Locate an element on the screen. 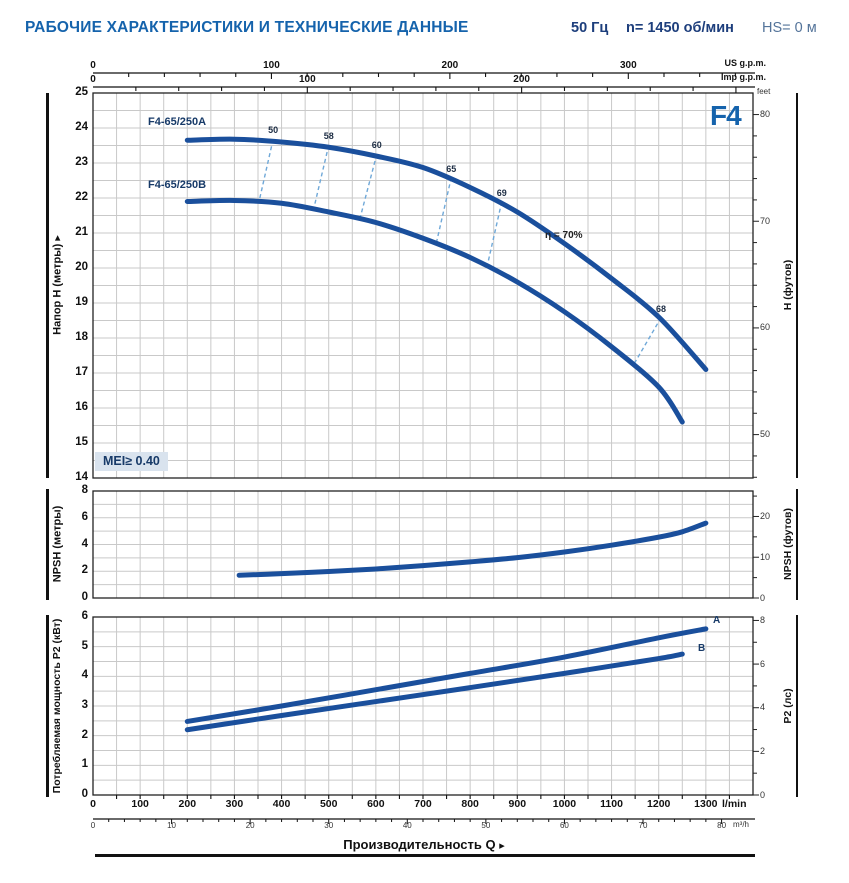 The height and width of the screenshot is (883, 849). head-tick: 23 is located at coordinates (81, 162).